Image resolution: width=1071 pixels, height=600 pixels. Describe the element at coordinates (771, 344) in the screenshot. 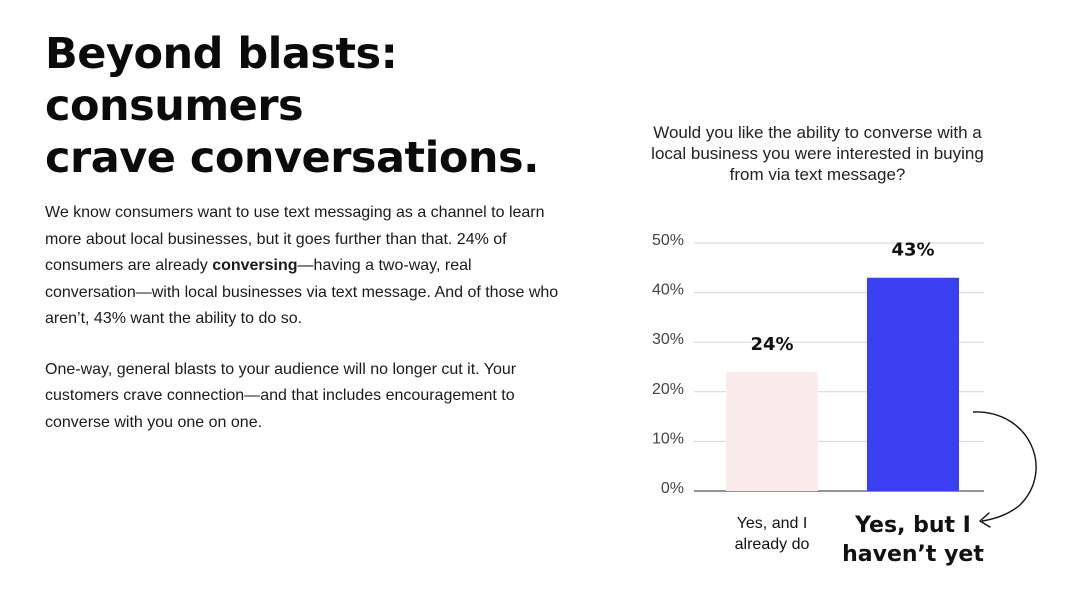

I see `data-label: 24%` at that location.